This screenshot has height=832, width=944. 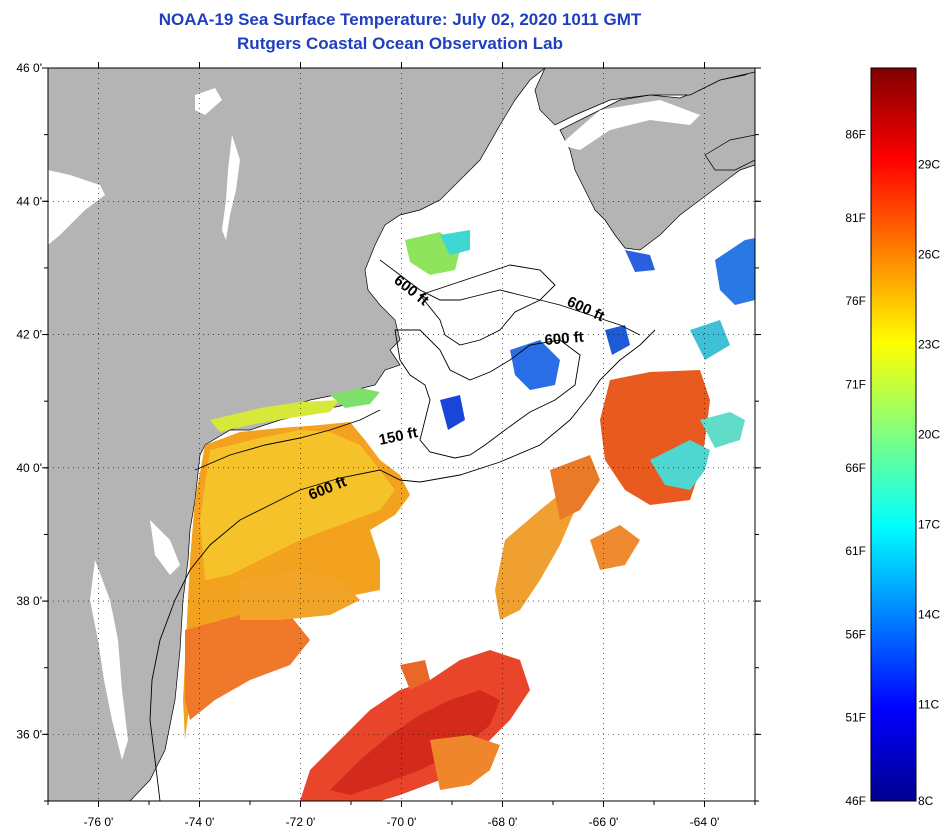 I want to click on sst-georges-blue, so click(x=535, y=365).